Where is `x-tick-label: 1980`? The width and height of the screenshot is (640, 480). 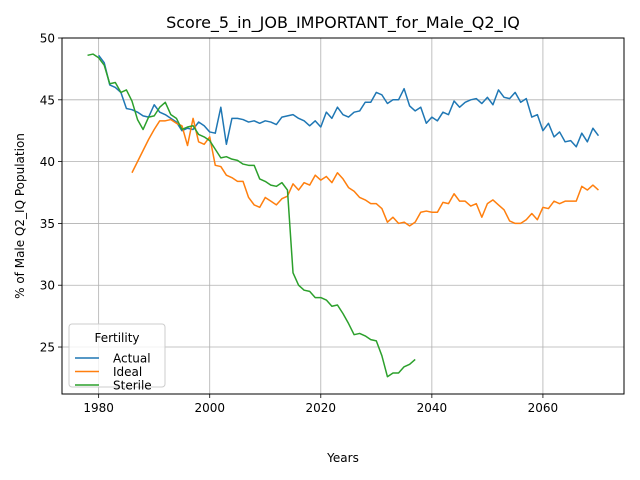
x-tick-label: 1980 is located at coordinates (98, 408).